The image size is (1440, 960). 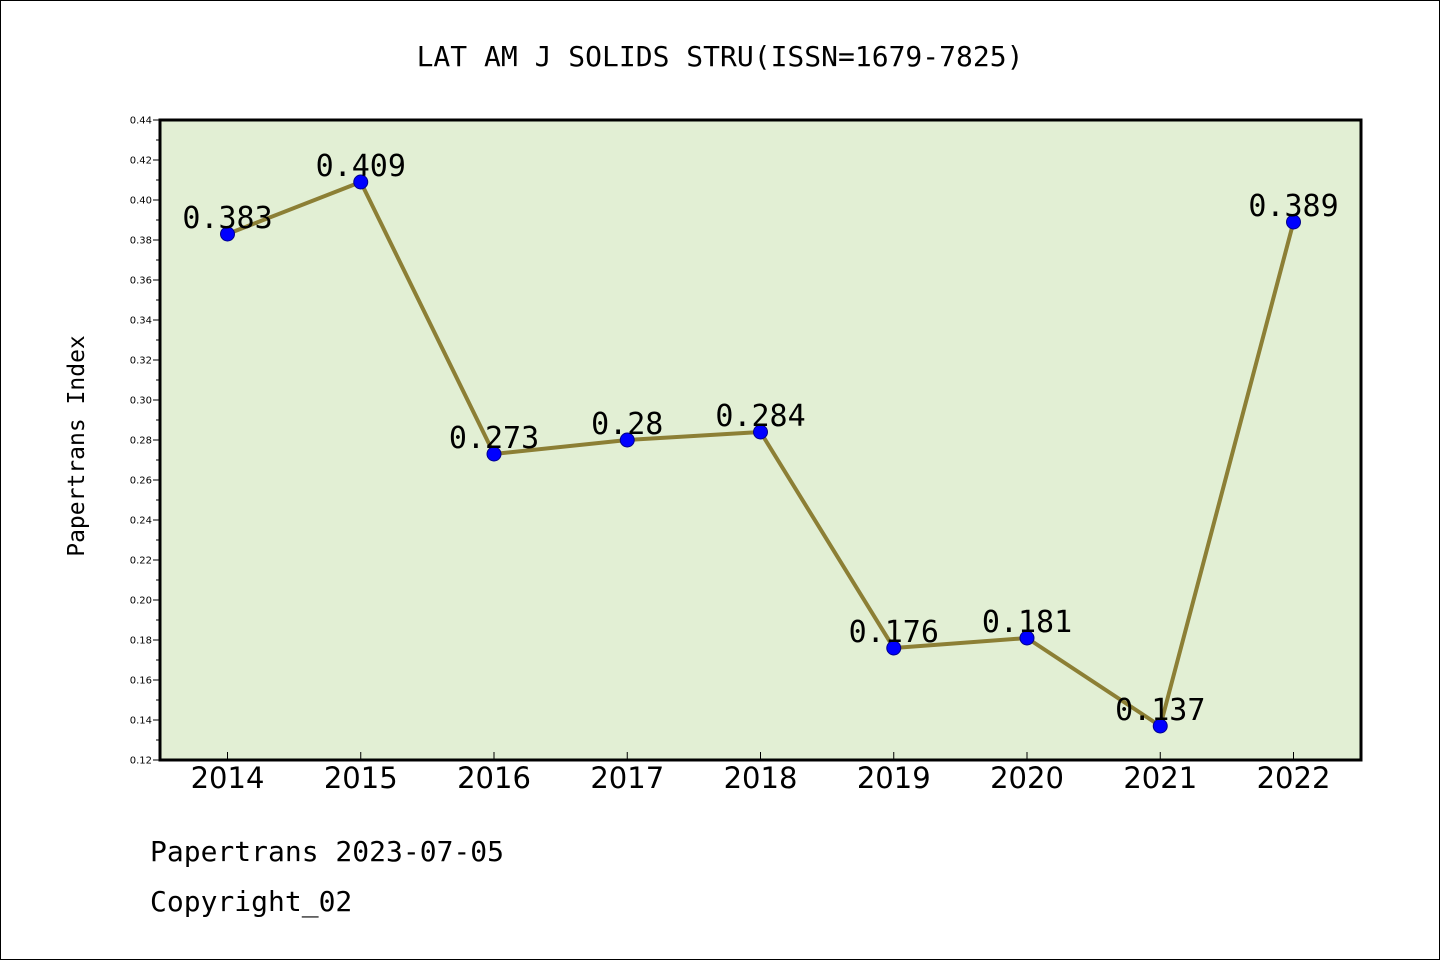 I want to click on data-label: 0.176, so click(x=894, y=632).